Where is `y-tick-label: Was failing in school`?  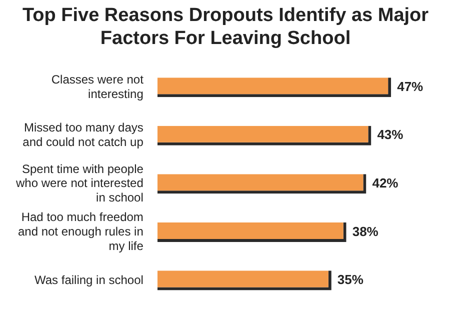
y-tick-label: Was failing in school is located at coordinates (89, 279).